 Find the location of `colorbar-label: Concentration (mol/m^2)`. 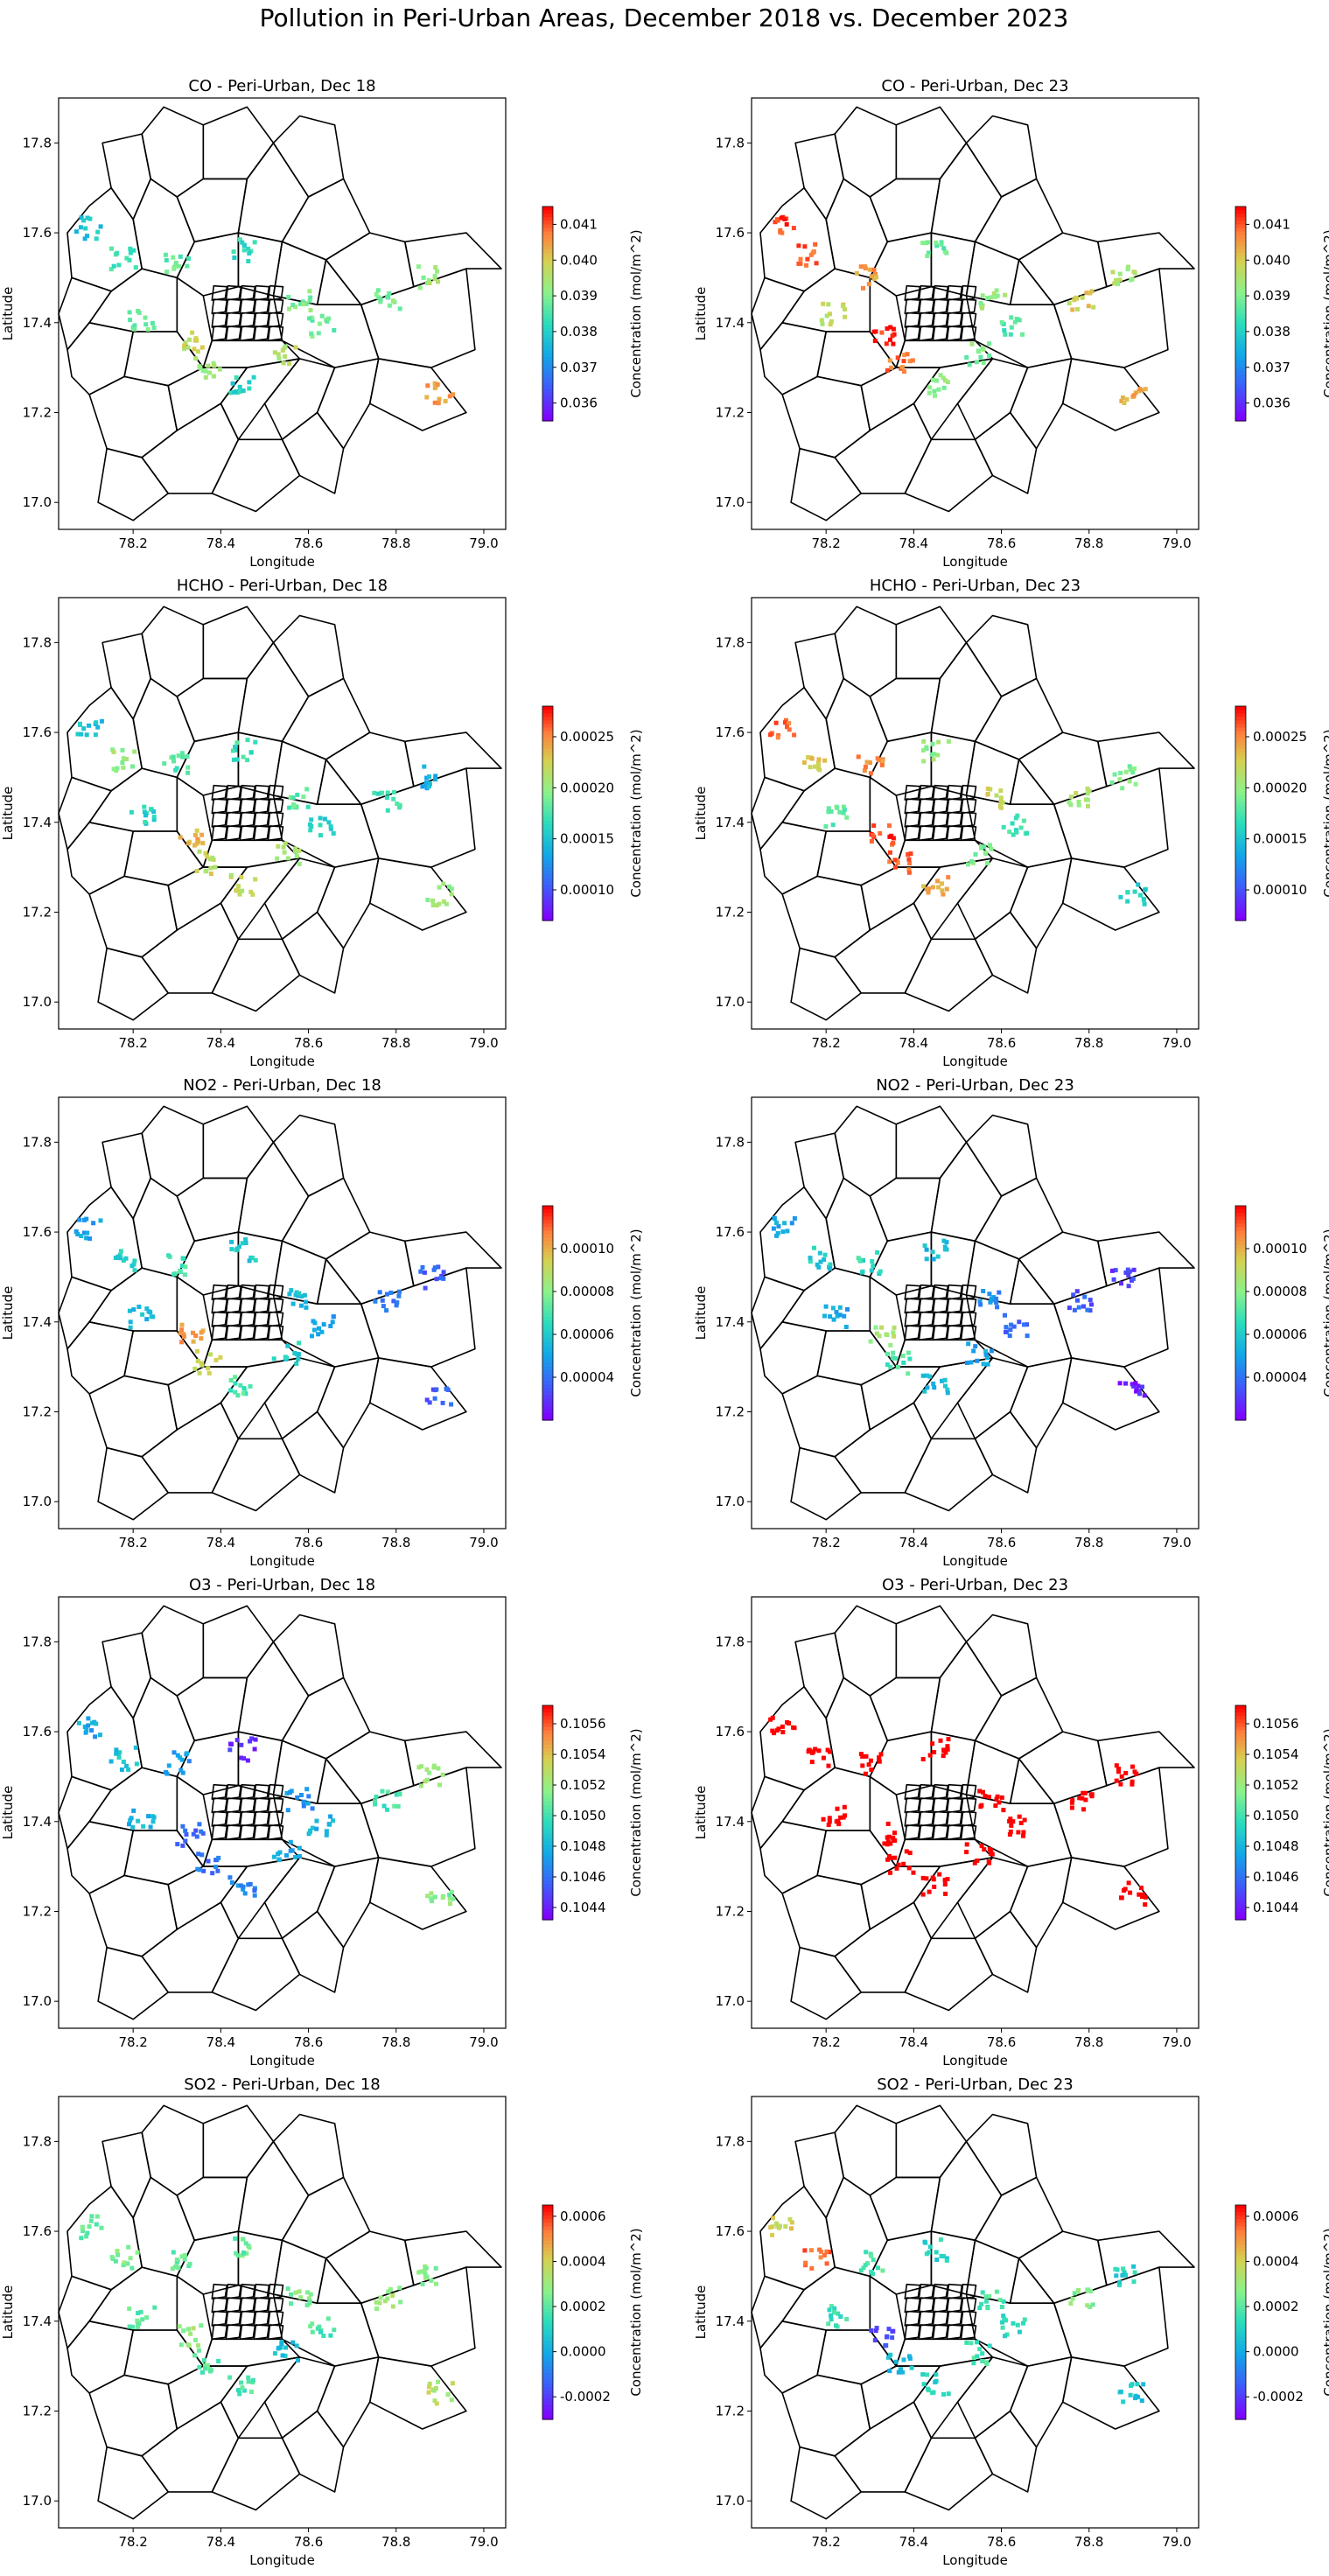

colorbar-label: Concentration (mol/m^2) is located at coordinates (636, 813).